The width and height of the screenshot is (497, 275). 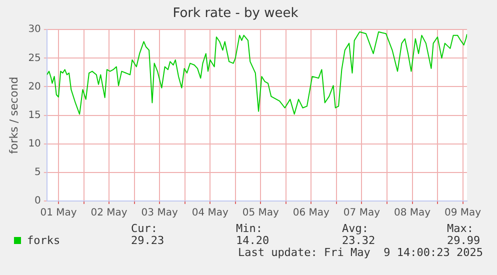 What do you see at coordinates (249, 228) in the screenshot?
I see `text: Min:` at bounding box center [249, 228].